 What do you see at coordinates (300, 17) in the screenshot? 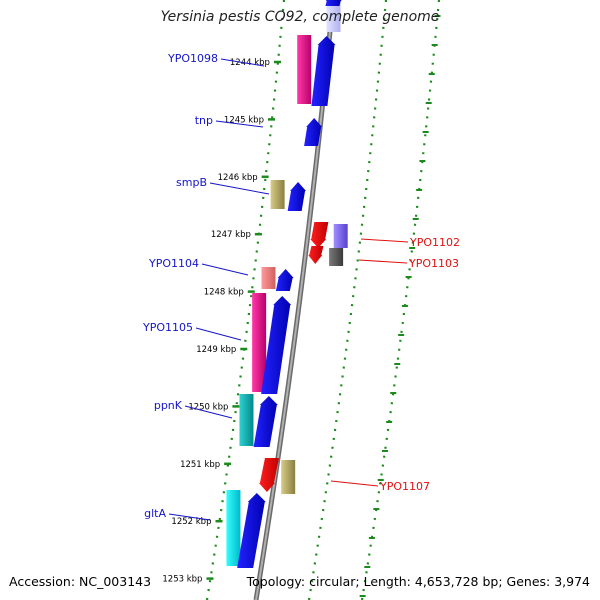
I see `map-title: Yersinia pestis CO92, complete genome` at bounding box center [300, 17].